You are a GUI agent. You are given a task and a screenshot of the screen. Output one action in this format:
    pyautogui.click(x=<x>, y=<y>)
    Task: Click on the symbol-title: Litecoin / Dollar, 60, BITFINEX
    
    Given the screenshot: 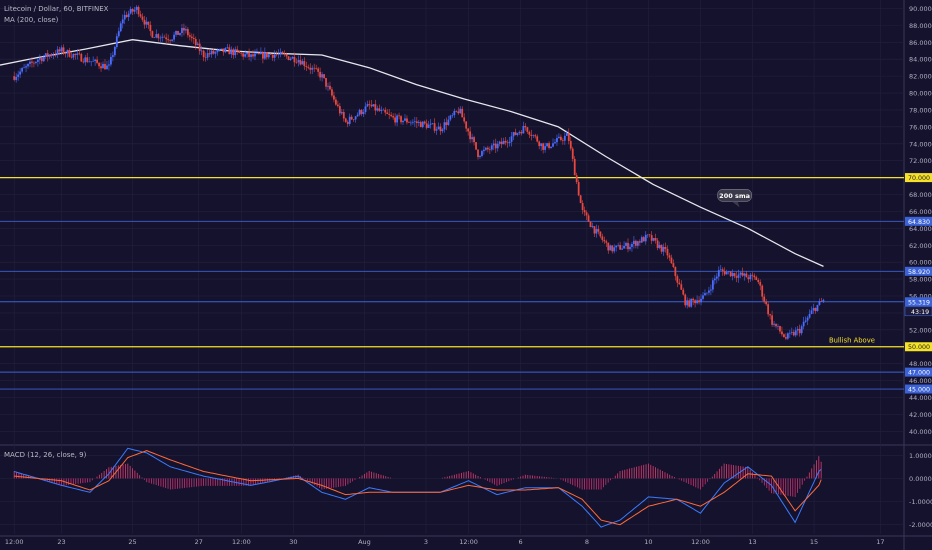 What is the action you would take?
    pyautogui.click(x=56, y=9)
    